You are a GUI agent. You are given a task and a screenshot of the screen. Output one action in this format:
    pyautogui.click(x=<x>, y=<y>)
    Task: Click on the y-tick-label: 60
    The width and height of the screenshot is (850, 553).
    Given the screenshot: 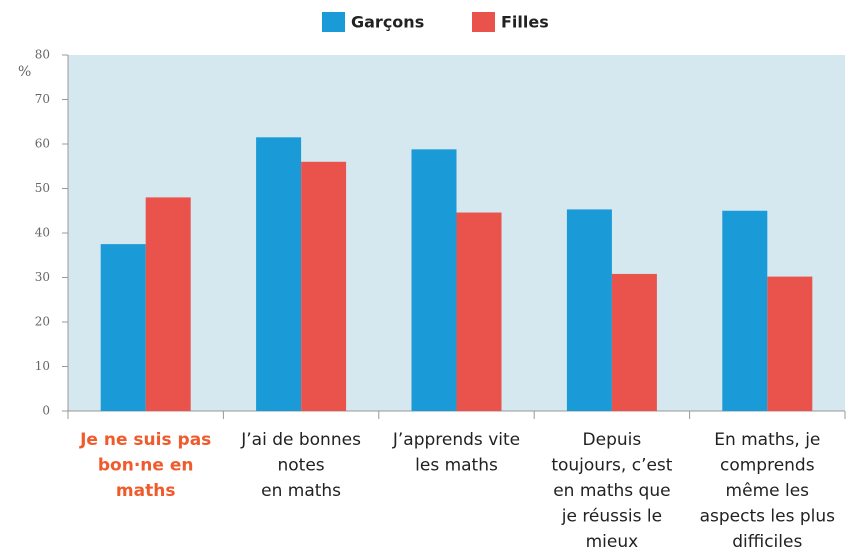 What is the action you would take?
    pyautogui.click(x=42, y=144)
    